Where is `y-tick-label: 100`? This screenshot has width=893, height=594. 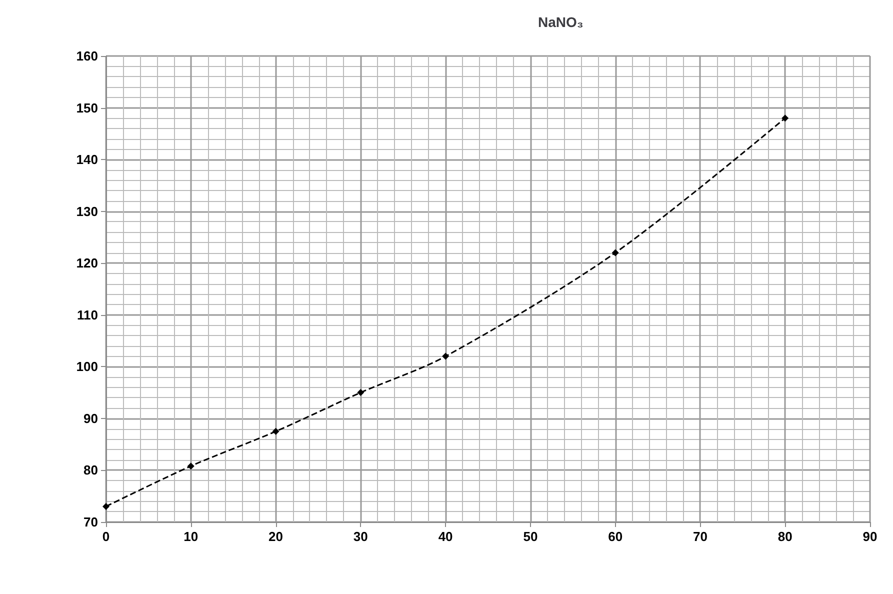
y-tick-label: 100 is located at coordinates (87, 366).